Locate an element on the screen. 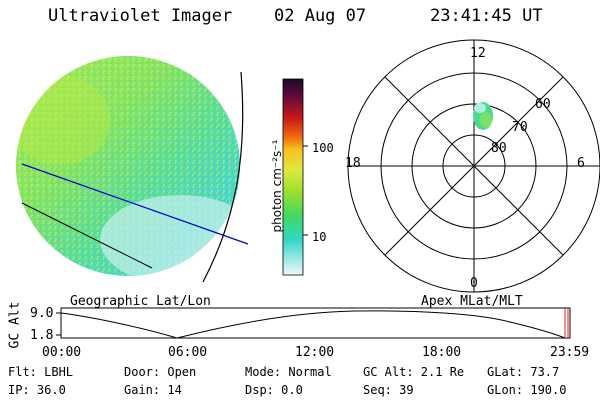  coast-line is located at coordinates (87, 235).